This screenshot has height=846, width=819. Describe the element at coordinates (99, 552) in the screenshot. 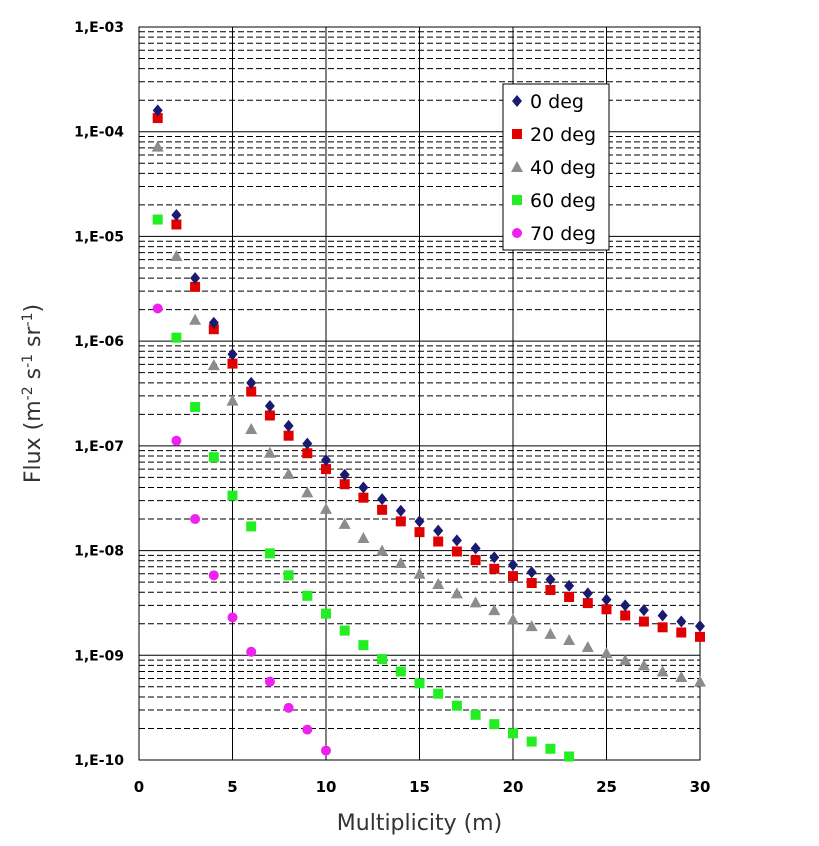

I see `y-tick-label: 1,E-08` at that location.